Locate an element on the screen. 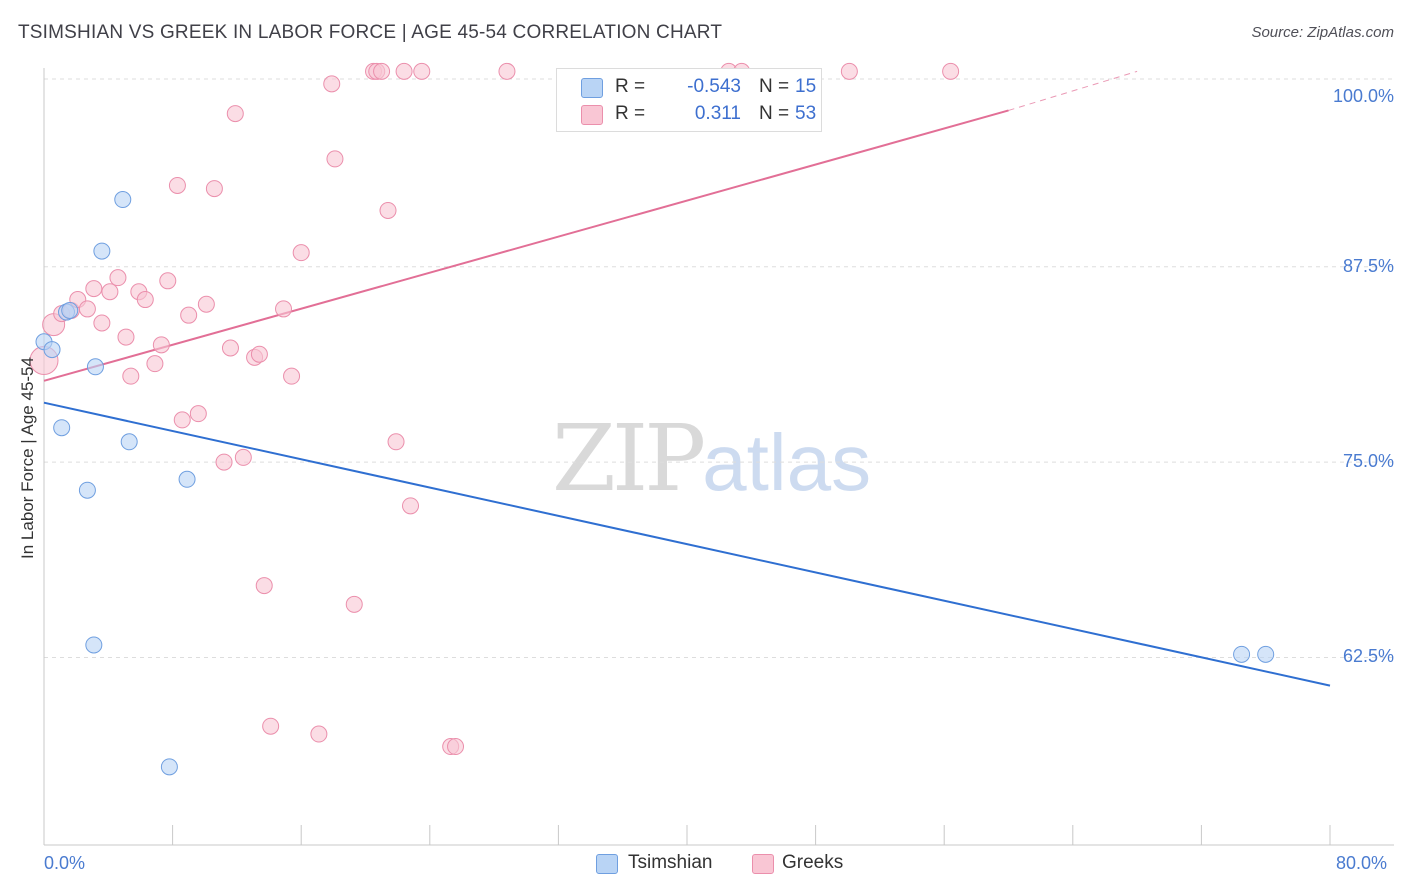  y-tick-label: 75.0% is located at coordinates (1368, 461).